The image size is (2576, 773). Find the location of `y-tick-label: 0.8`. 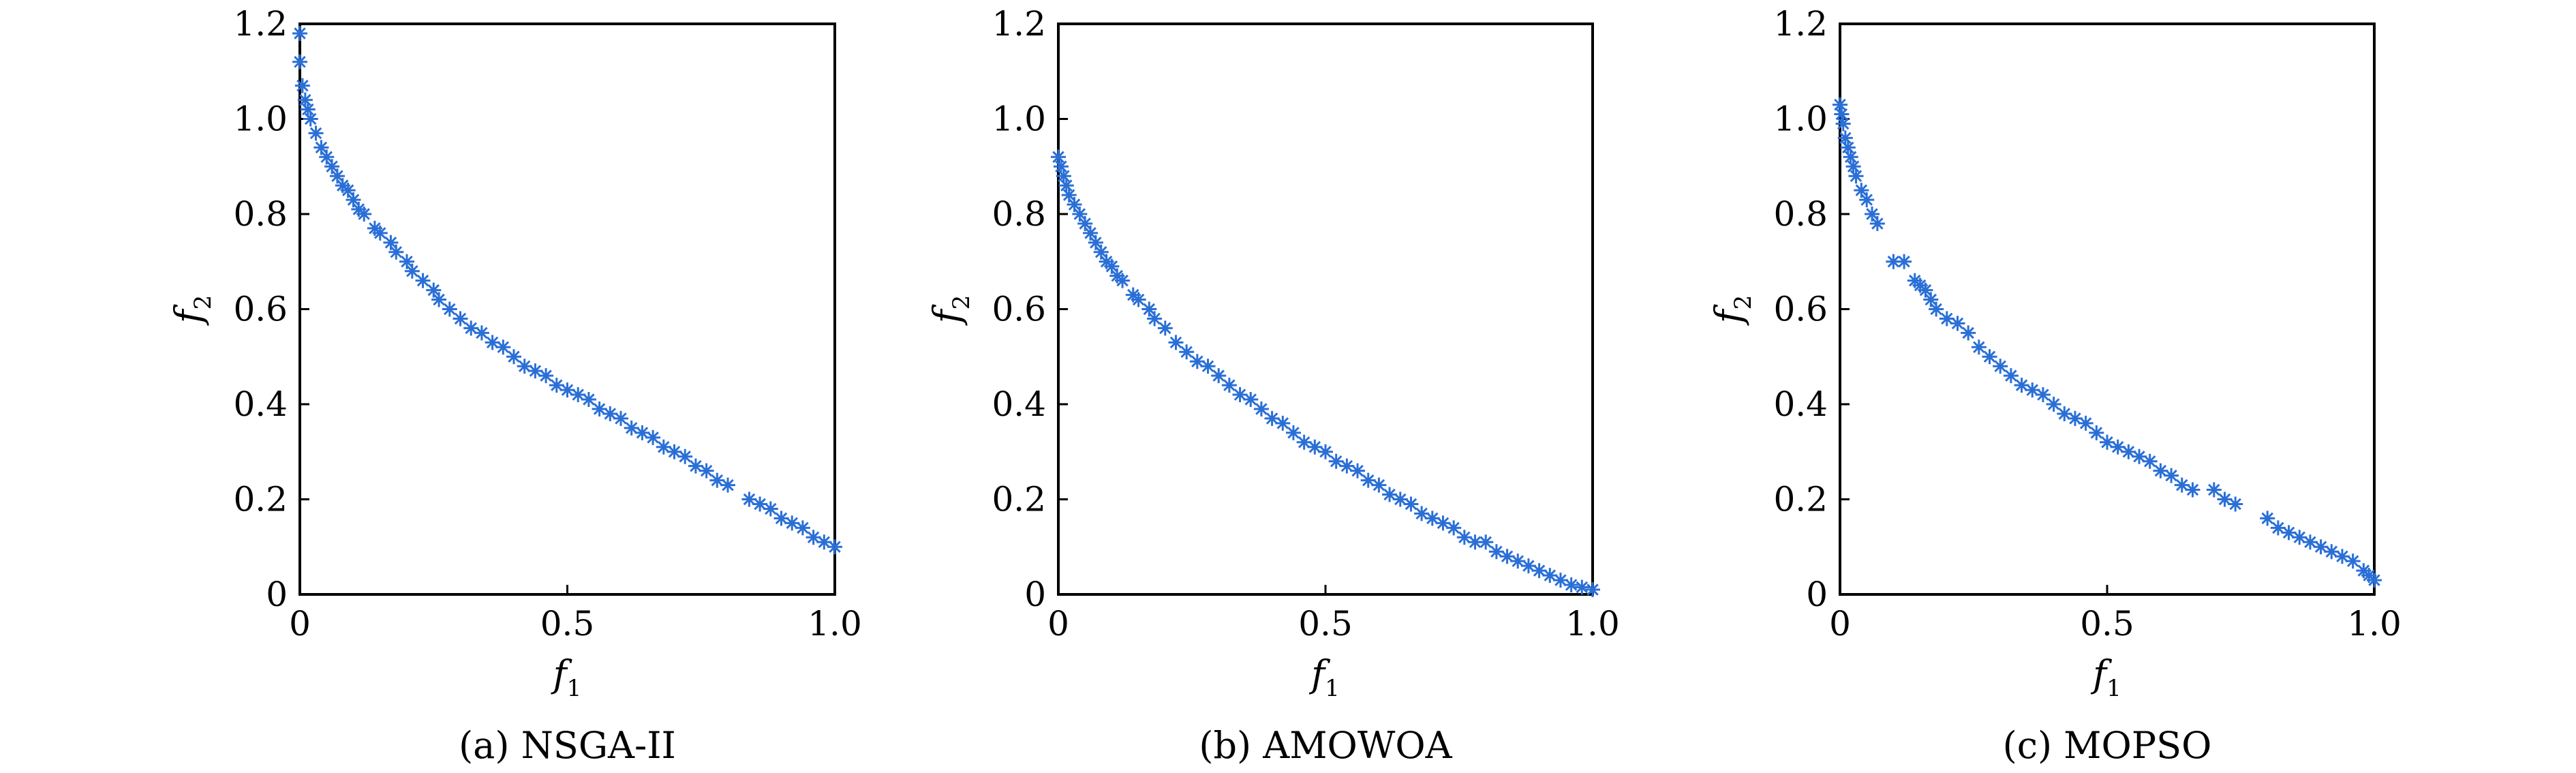

y-tick-label: 0.8 is located at coordinates (1800, 214).